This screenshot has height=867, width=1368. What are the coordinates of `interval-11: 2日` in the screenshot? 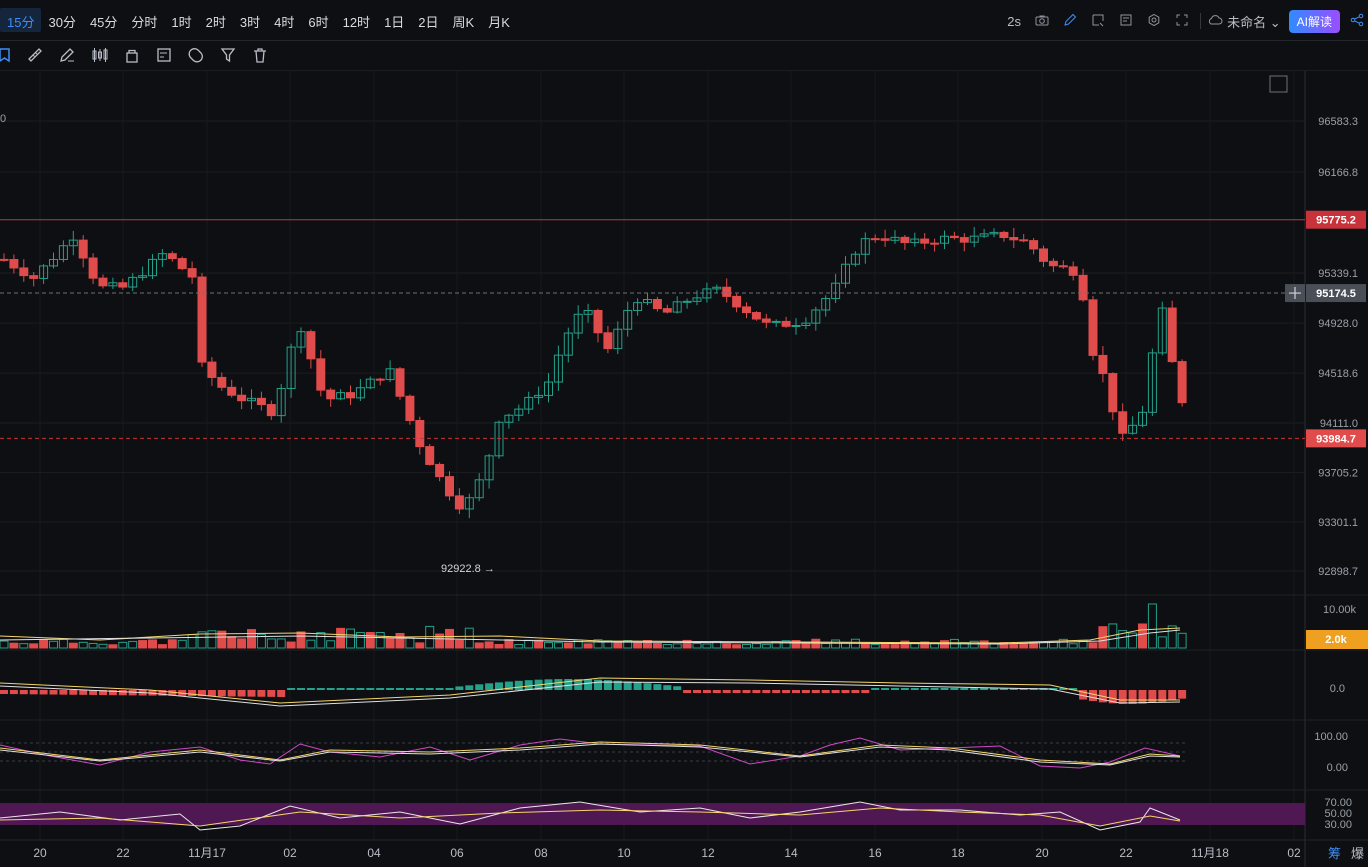 It's located at (428, 22).